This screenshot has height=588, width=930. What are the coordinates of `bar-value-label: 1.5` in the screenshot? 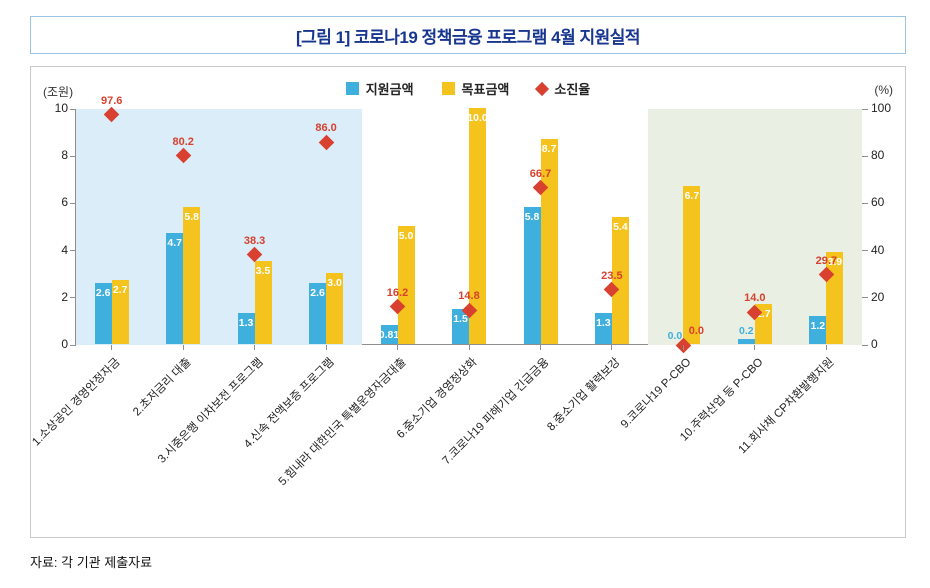 It's located at (460, 318).